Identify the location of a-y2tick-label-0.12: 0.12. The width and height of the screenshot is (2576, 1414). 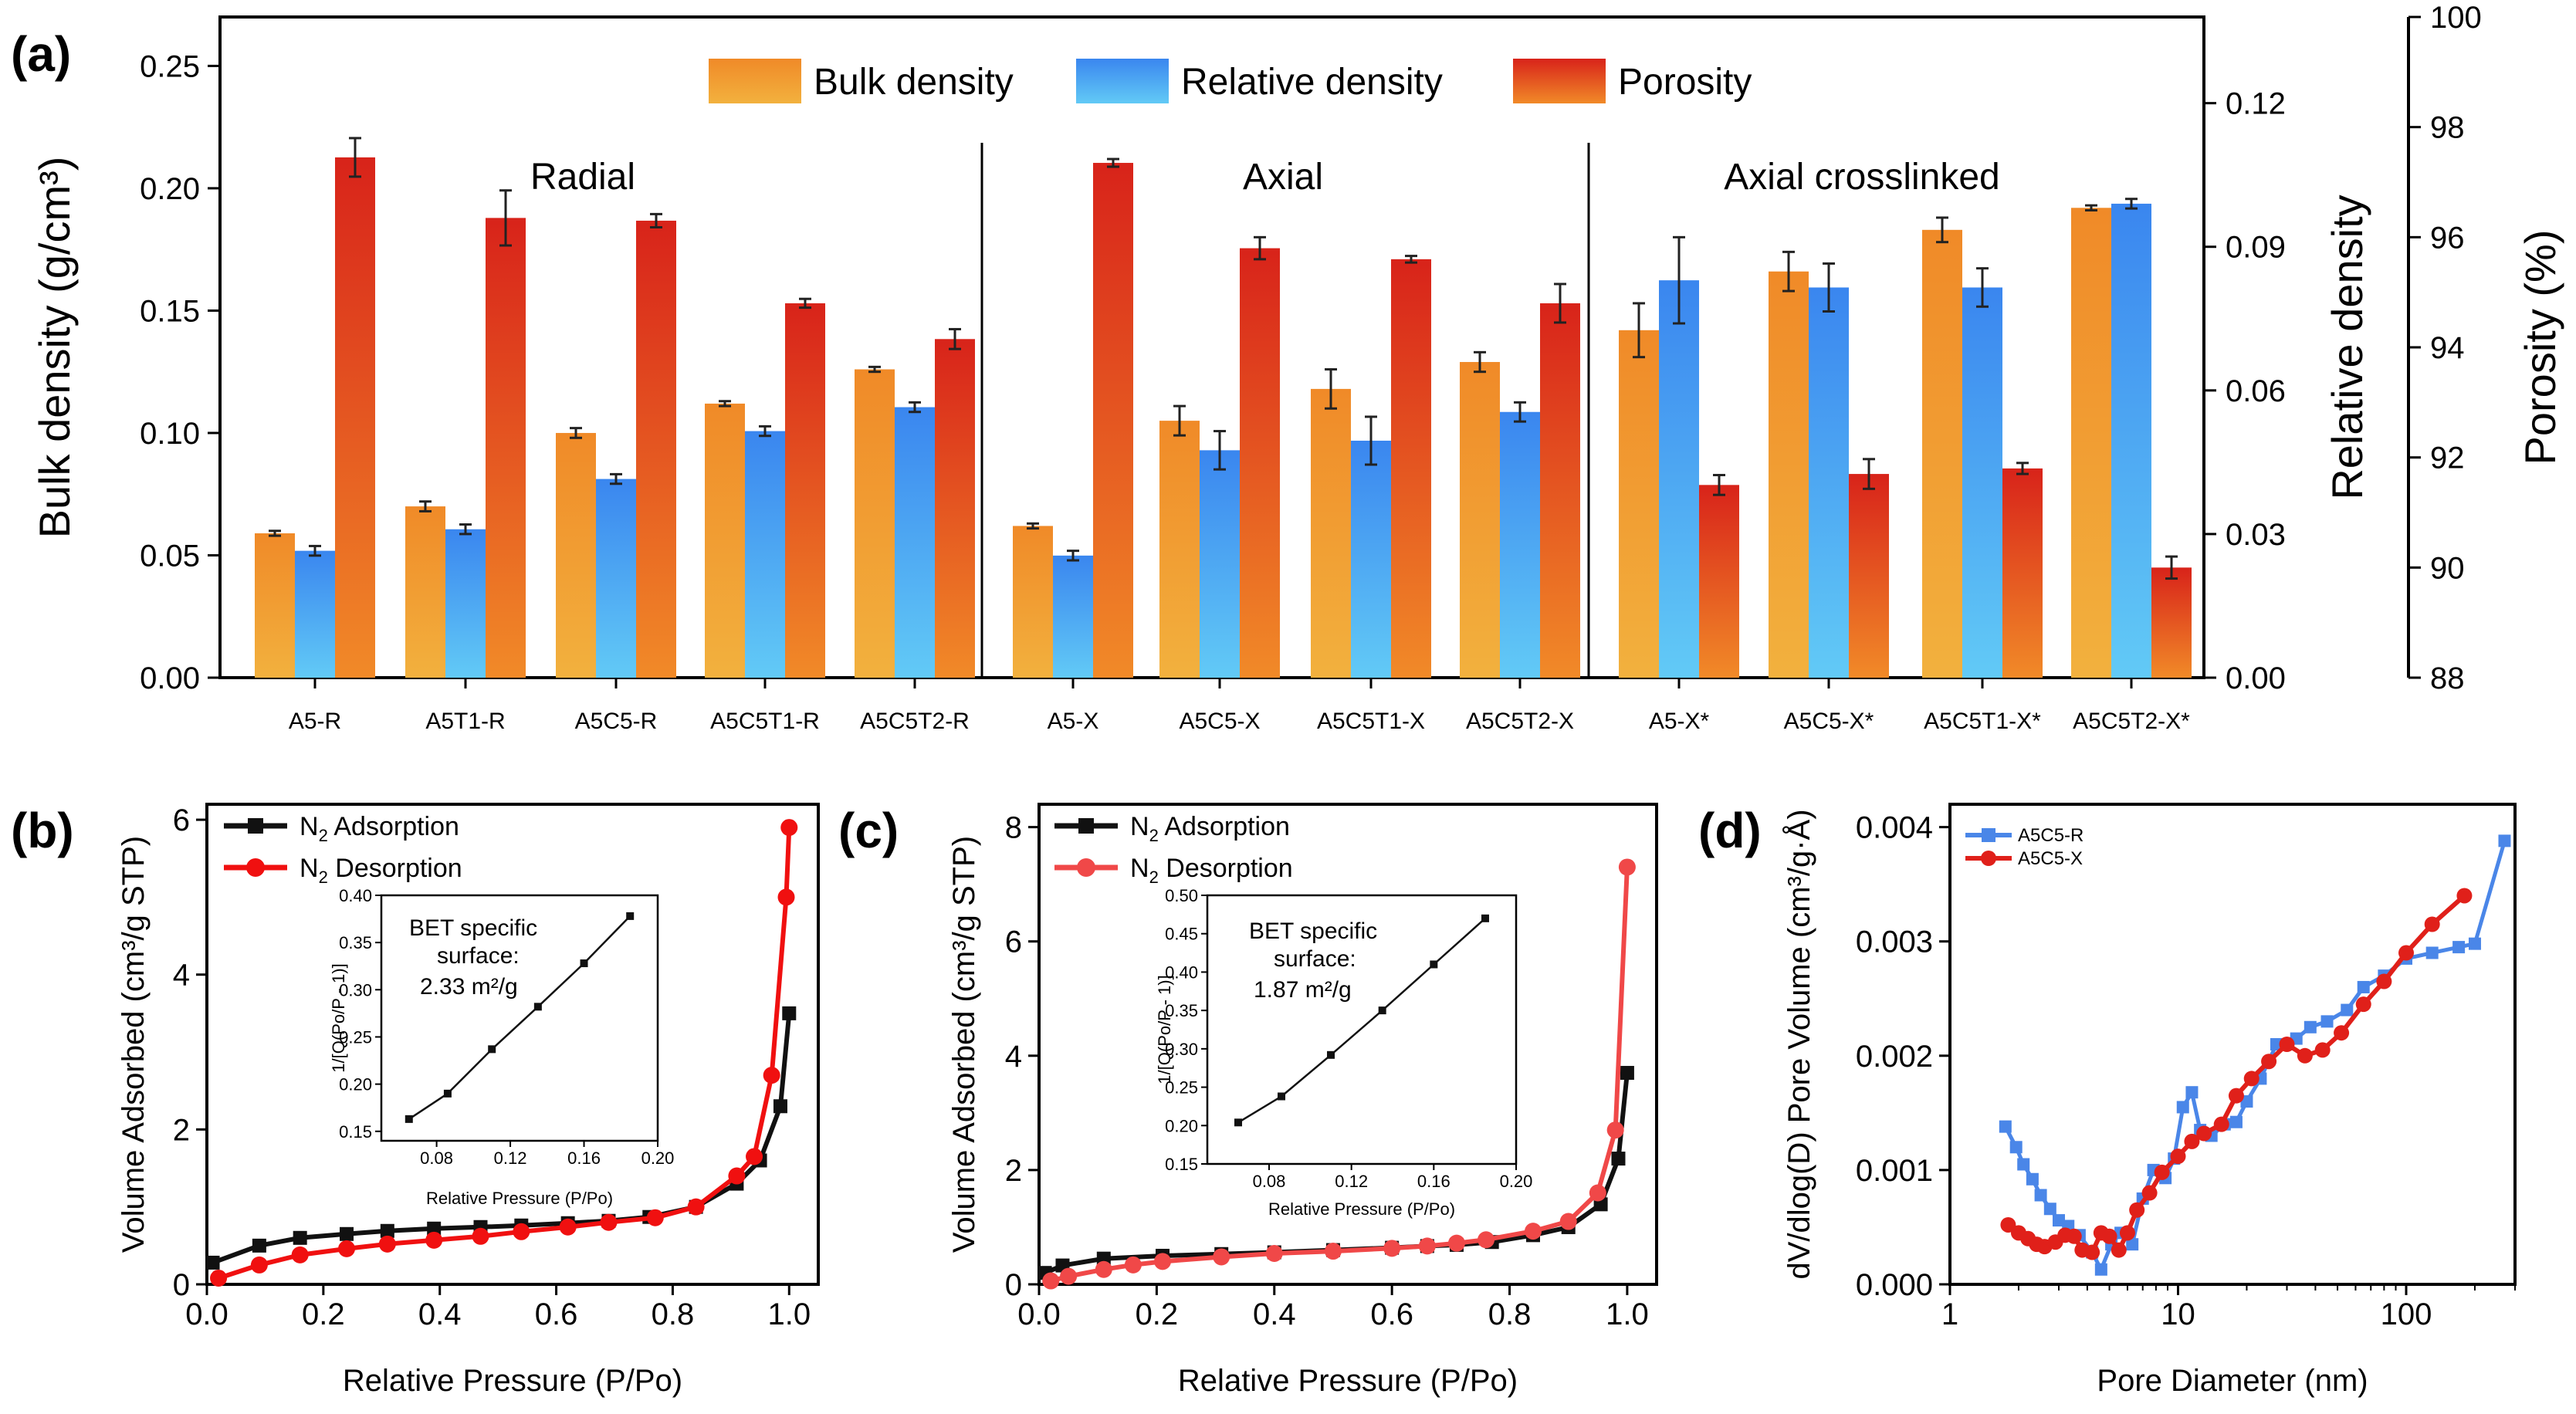
(2256, 104).